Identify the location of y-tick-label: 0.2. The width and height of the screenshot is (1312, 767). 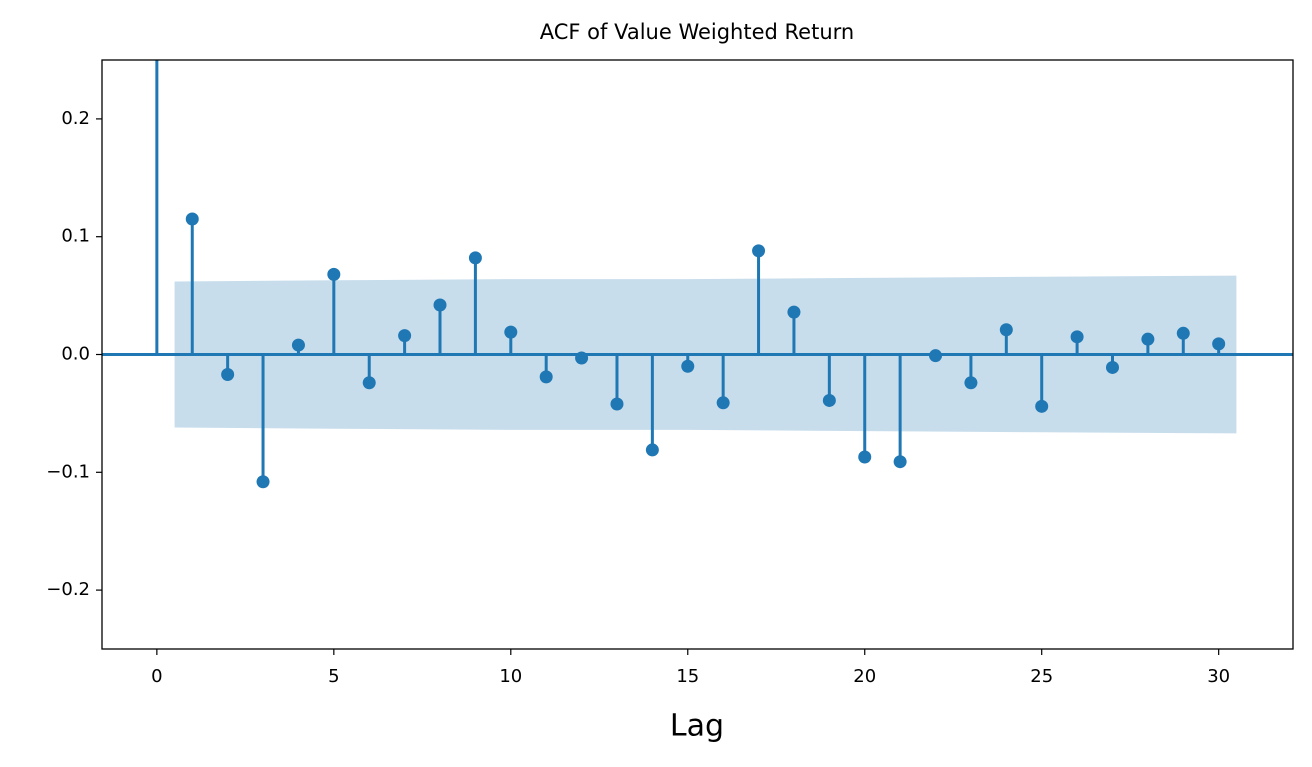
(75, 118).